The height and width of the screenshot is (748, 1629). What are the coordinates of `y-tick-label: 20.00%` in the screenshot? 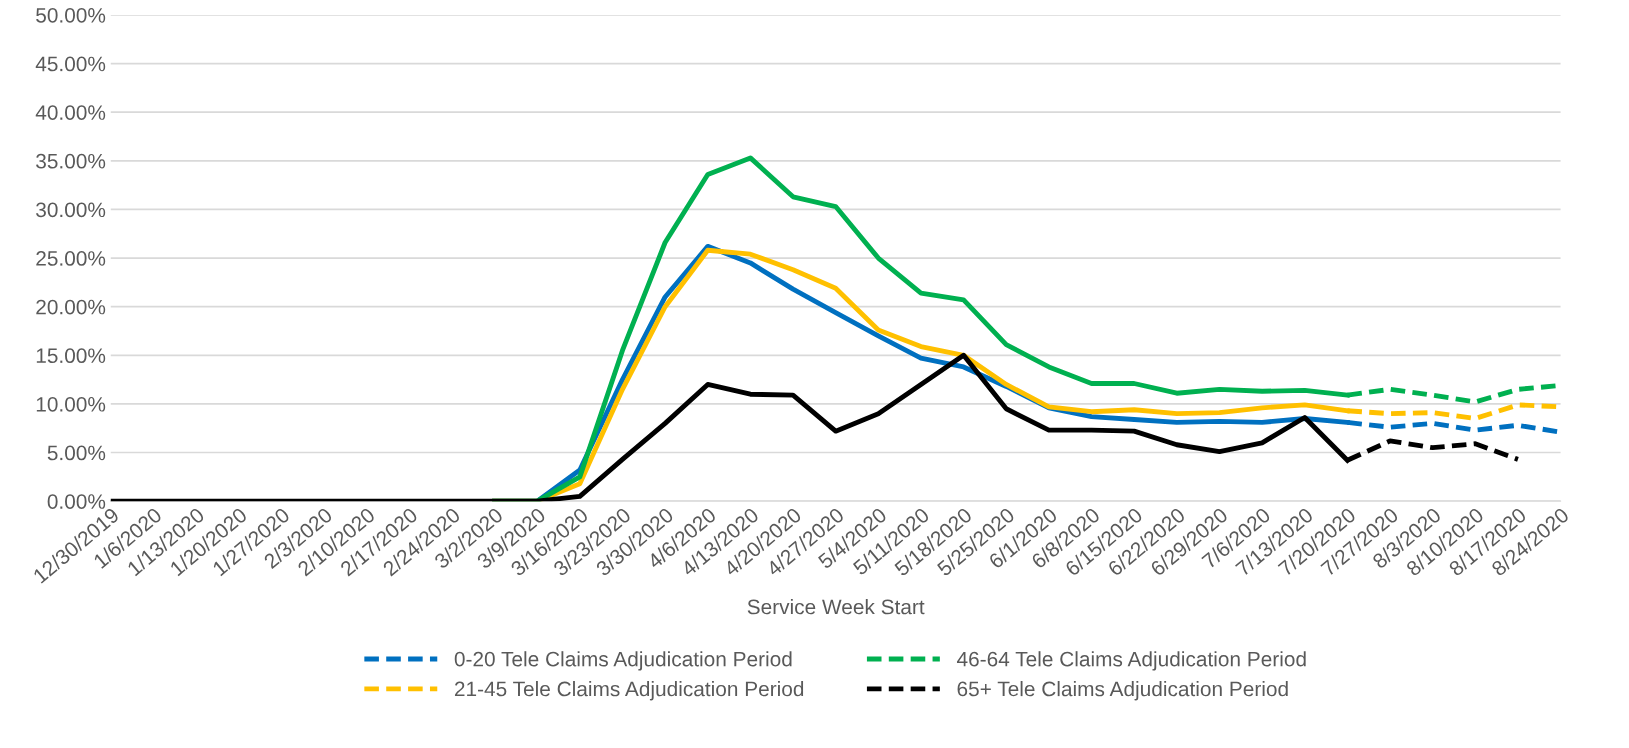 It's located at (71, 307).